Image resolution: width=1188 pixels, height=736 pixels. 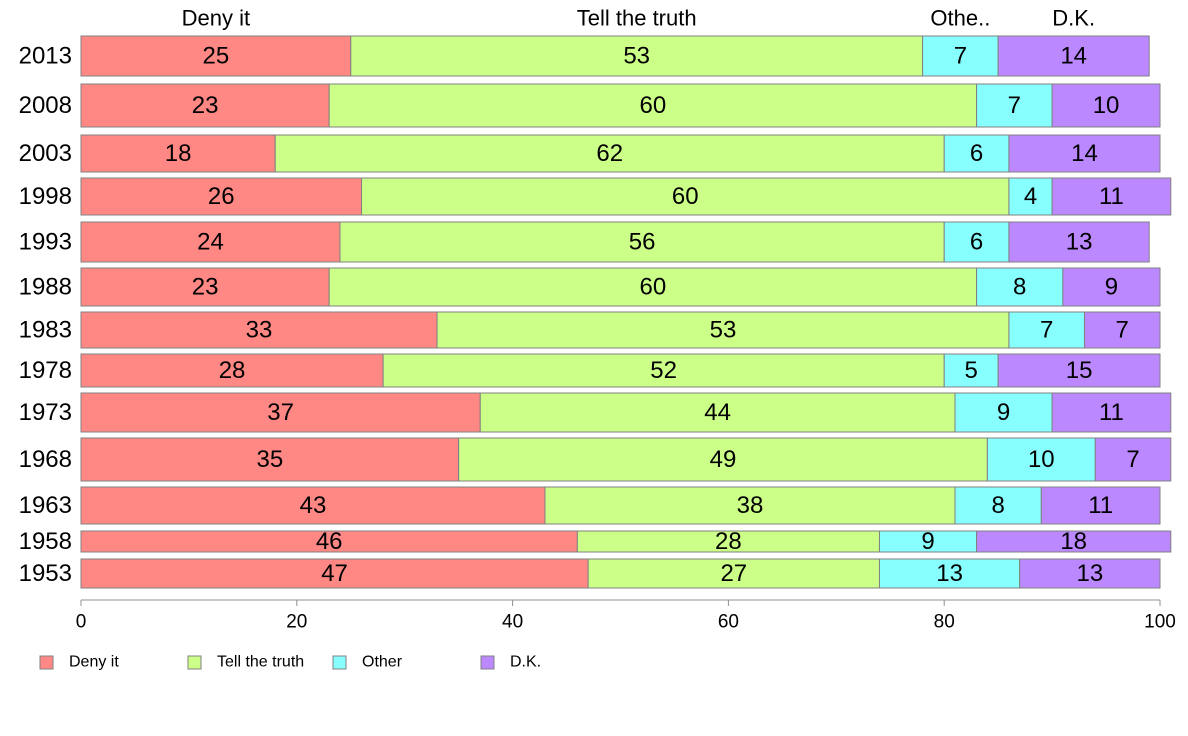 I want to click on column-header-3: D.K., so click(x=1073, y=18).